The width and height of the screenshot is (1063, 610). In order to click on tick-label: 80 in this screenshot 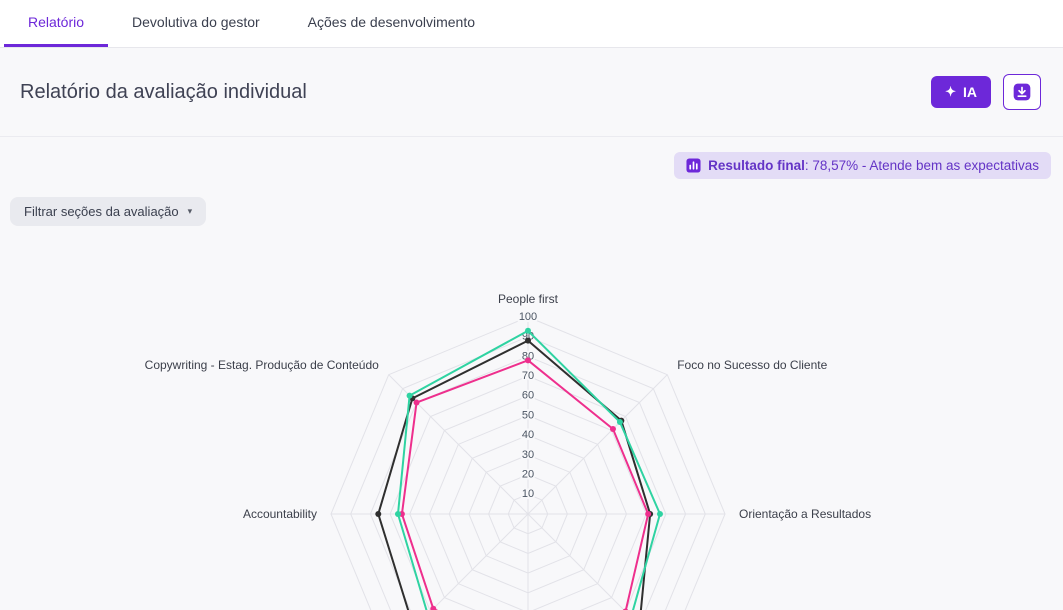, I will do `click(528, 356)`.